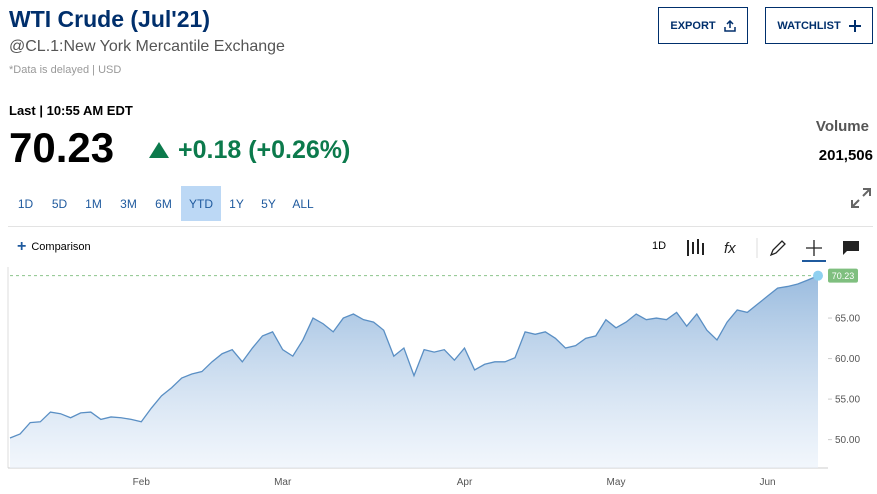 This screenshot has height=494, width=877. Describe the element at coordinates (440, 226) in the screenshot. I see `divider` at that location.